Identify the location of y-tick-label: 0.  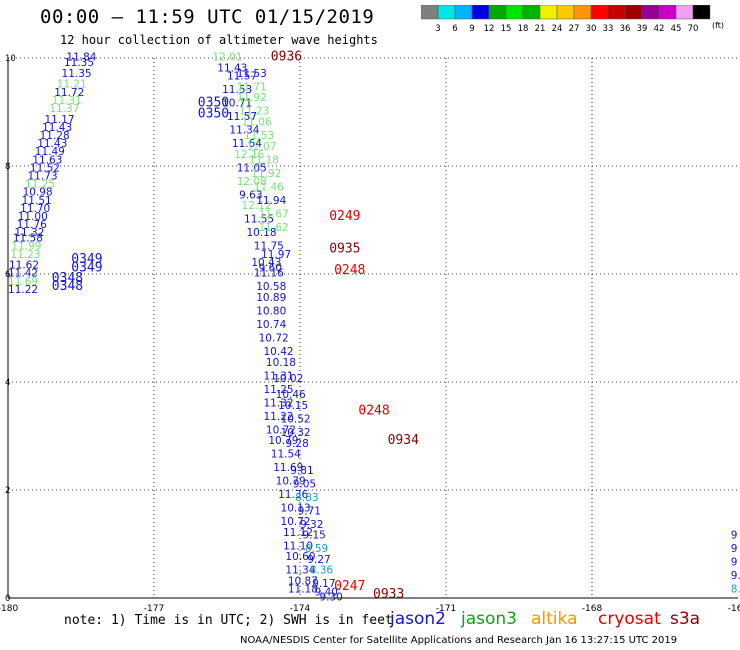
(7, 599).